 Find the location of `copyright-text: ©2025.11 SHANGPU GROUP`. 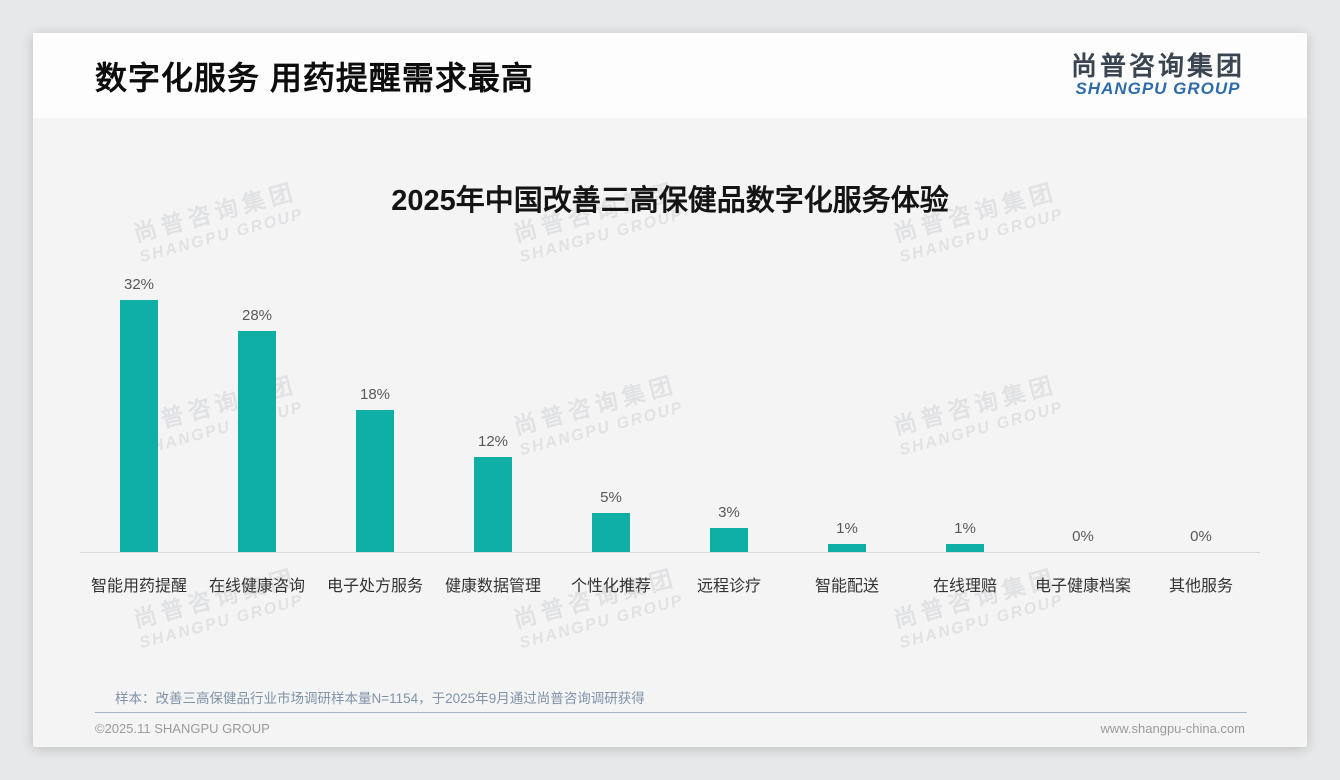

copyright-text: ©2025.11 SHANGPU GROUP is located at coordinates (182, 728).